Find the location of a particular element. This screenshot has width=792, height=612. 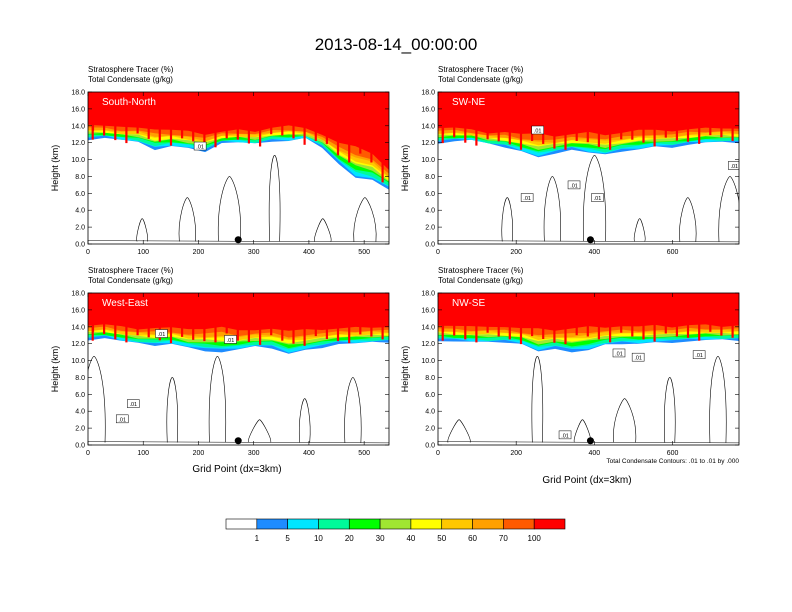

panel-contour-label: Total Condensate (g/kg) is located at coordinates (480, 79).